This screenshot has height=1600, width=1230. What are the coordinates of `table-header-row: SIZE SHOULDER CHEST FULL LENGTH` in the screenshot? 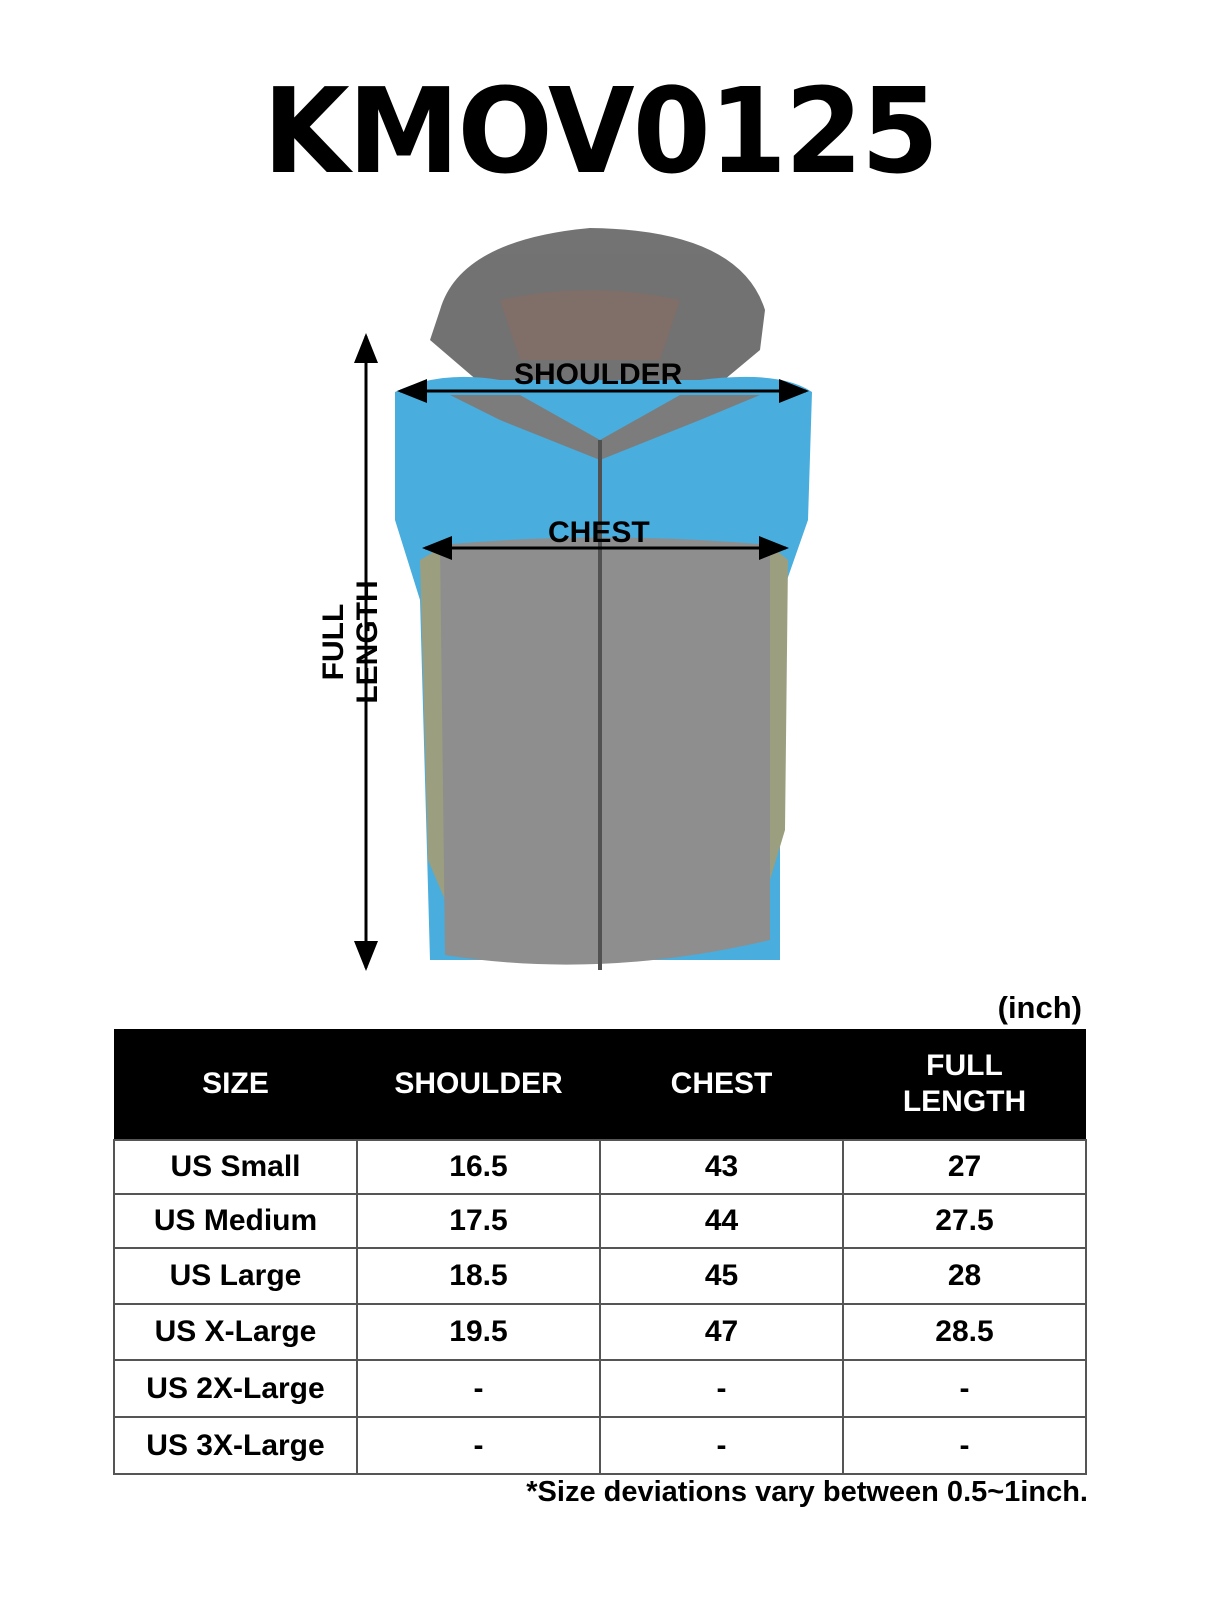 It's located at (600, 1084).